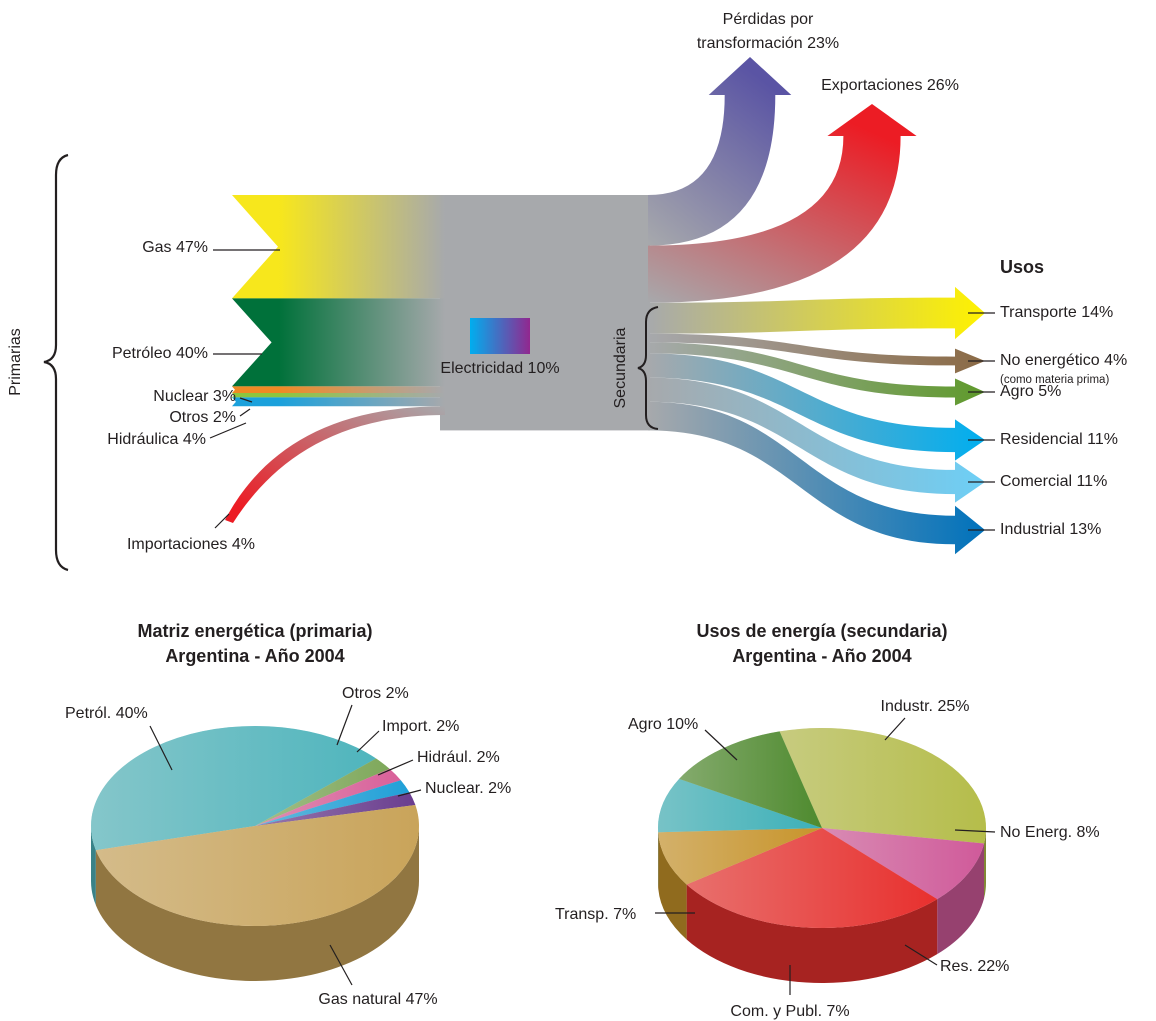 The height and width of the screenshot is (1021, 1156). What do you see at coordinates (420, 726) in the screenshot?
I see `slice-label: Import. 2%` at bounding box center [420, 726].